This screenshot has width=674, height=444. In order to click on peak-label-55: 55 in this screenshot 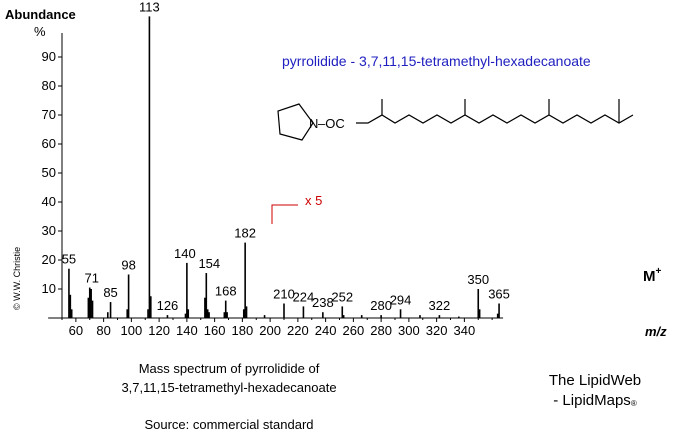, I will do `click(69, 259)`.